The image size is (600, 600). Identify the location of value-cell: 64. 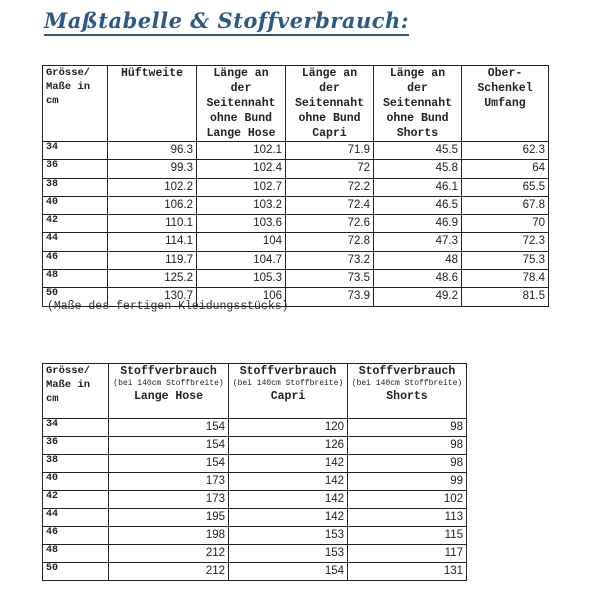
(505, 169).